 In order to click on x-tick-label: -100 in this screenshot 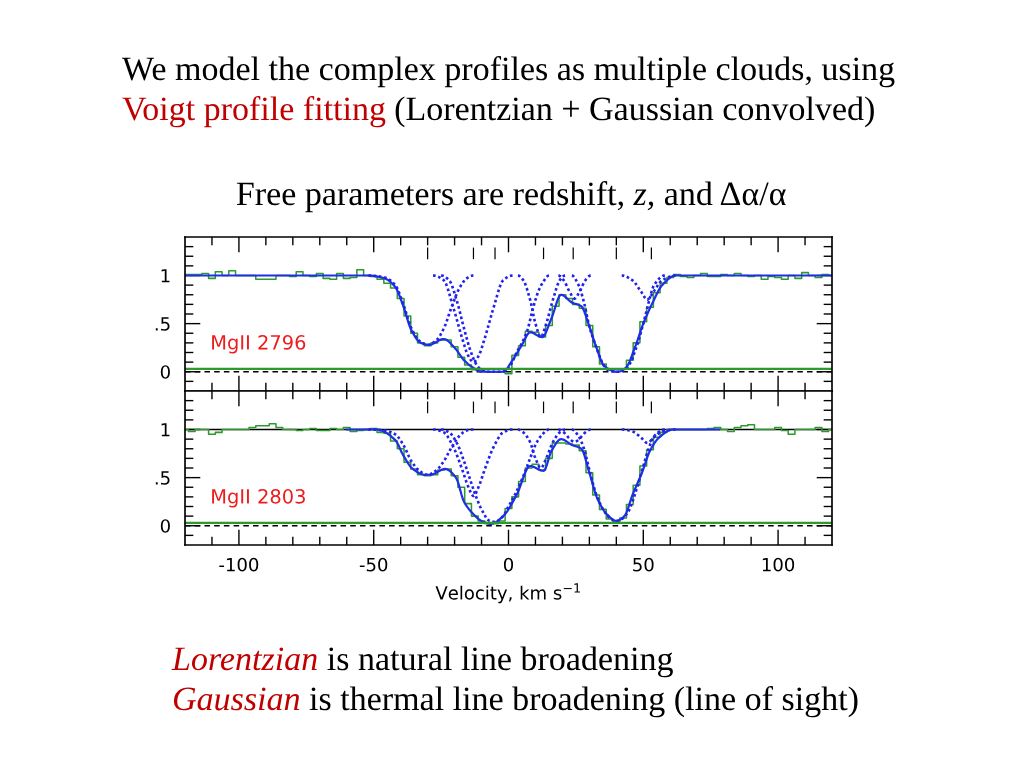, I will do `click(239, 564)`.